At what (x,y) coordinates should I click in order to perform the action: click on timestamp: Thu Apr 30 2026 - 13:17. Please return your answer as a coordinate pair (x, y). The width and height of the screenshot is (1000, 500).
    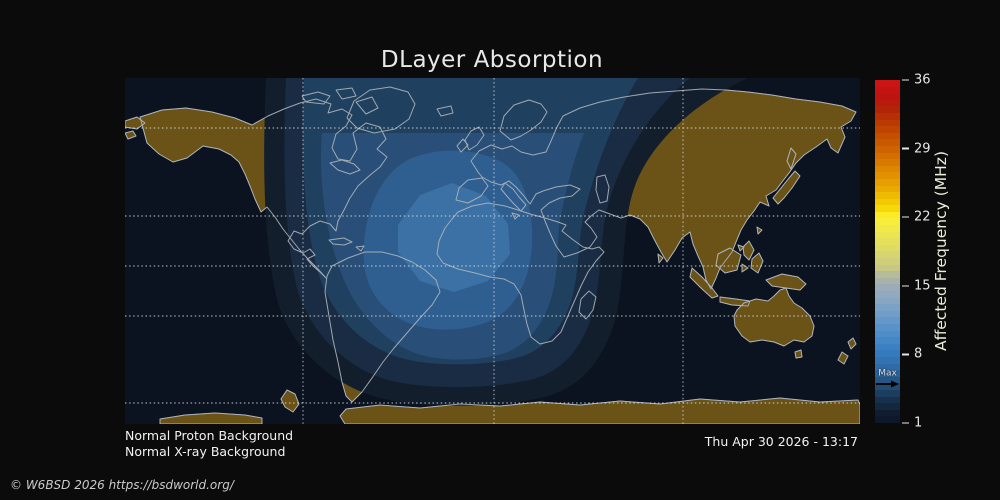
    Looking at the image, I should click on (781, 441).